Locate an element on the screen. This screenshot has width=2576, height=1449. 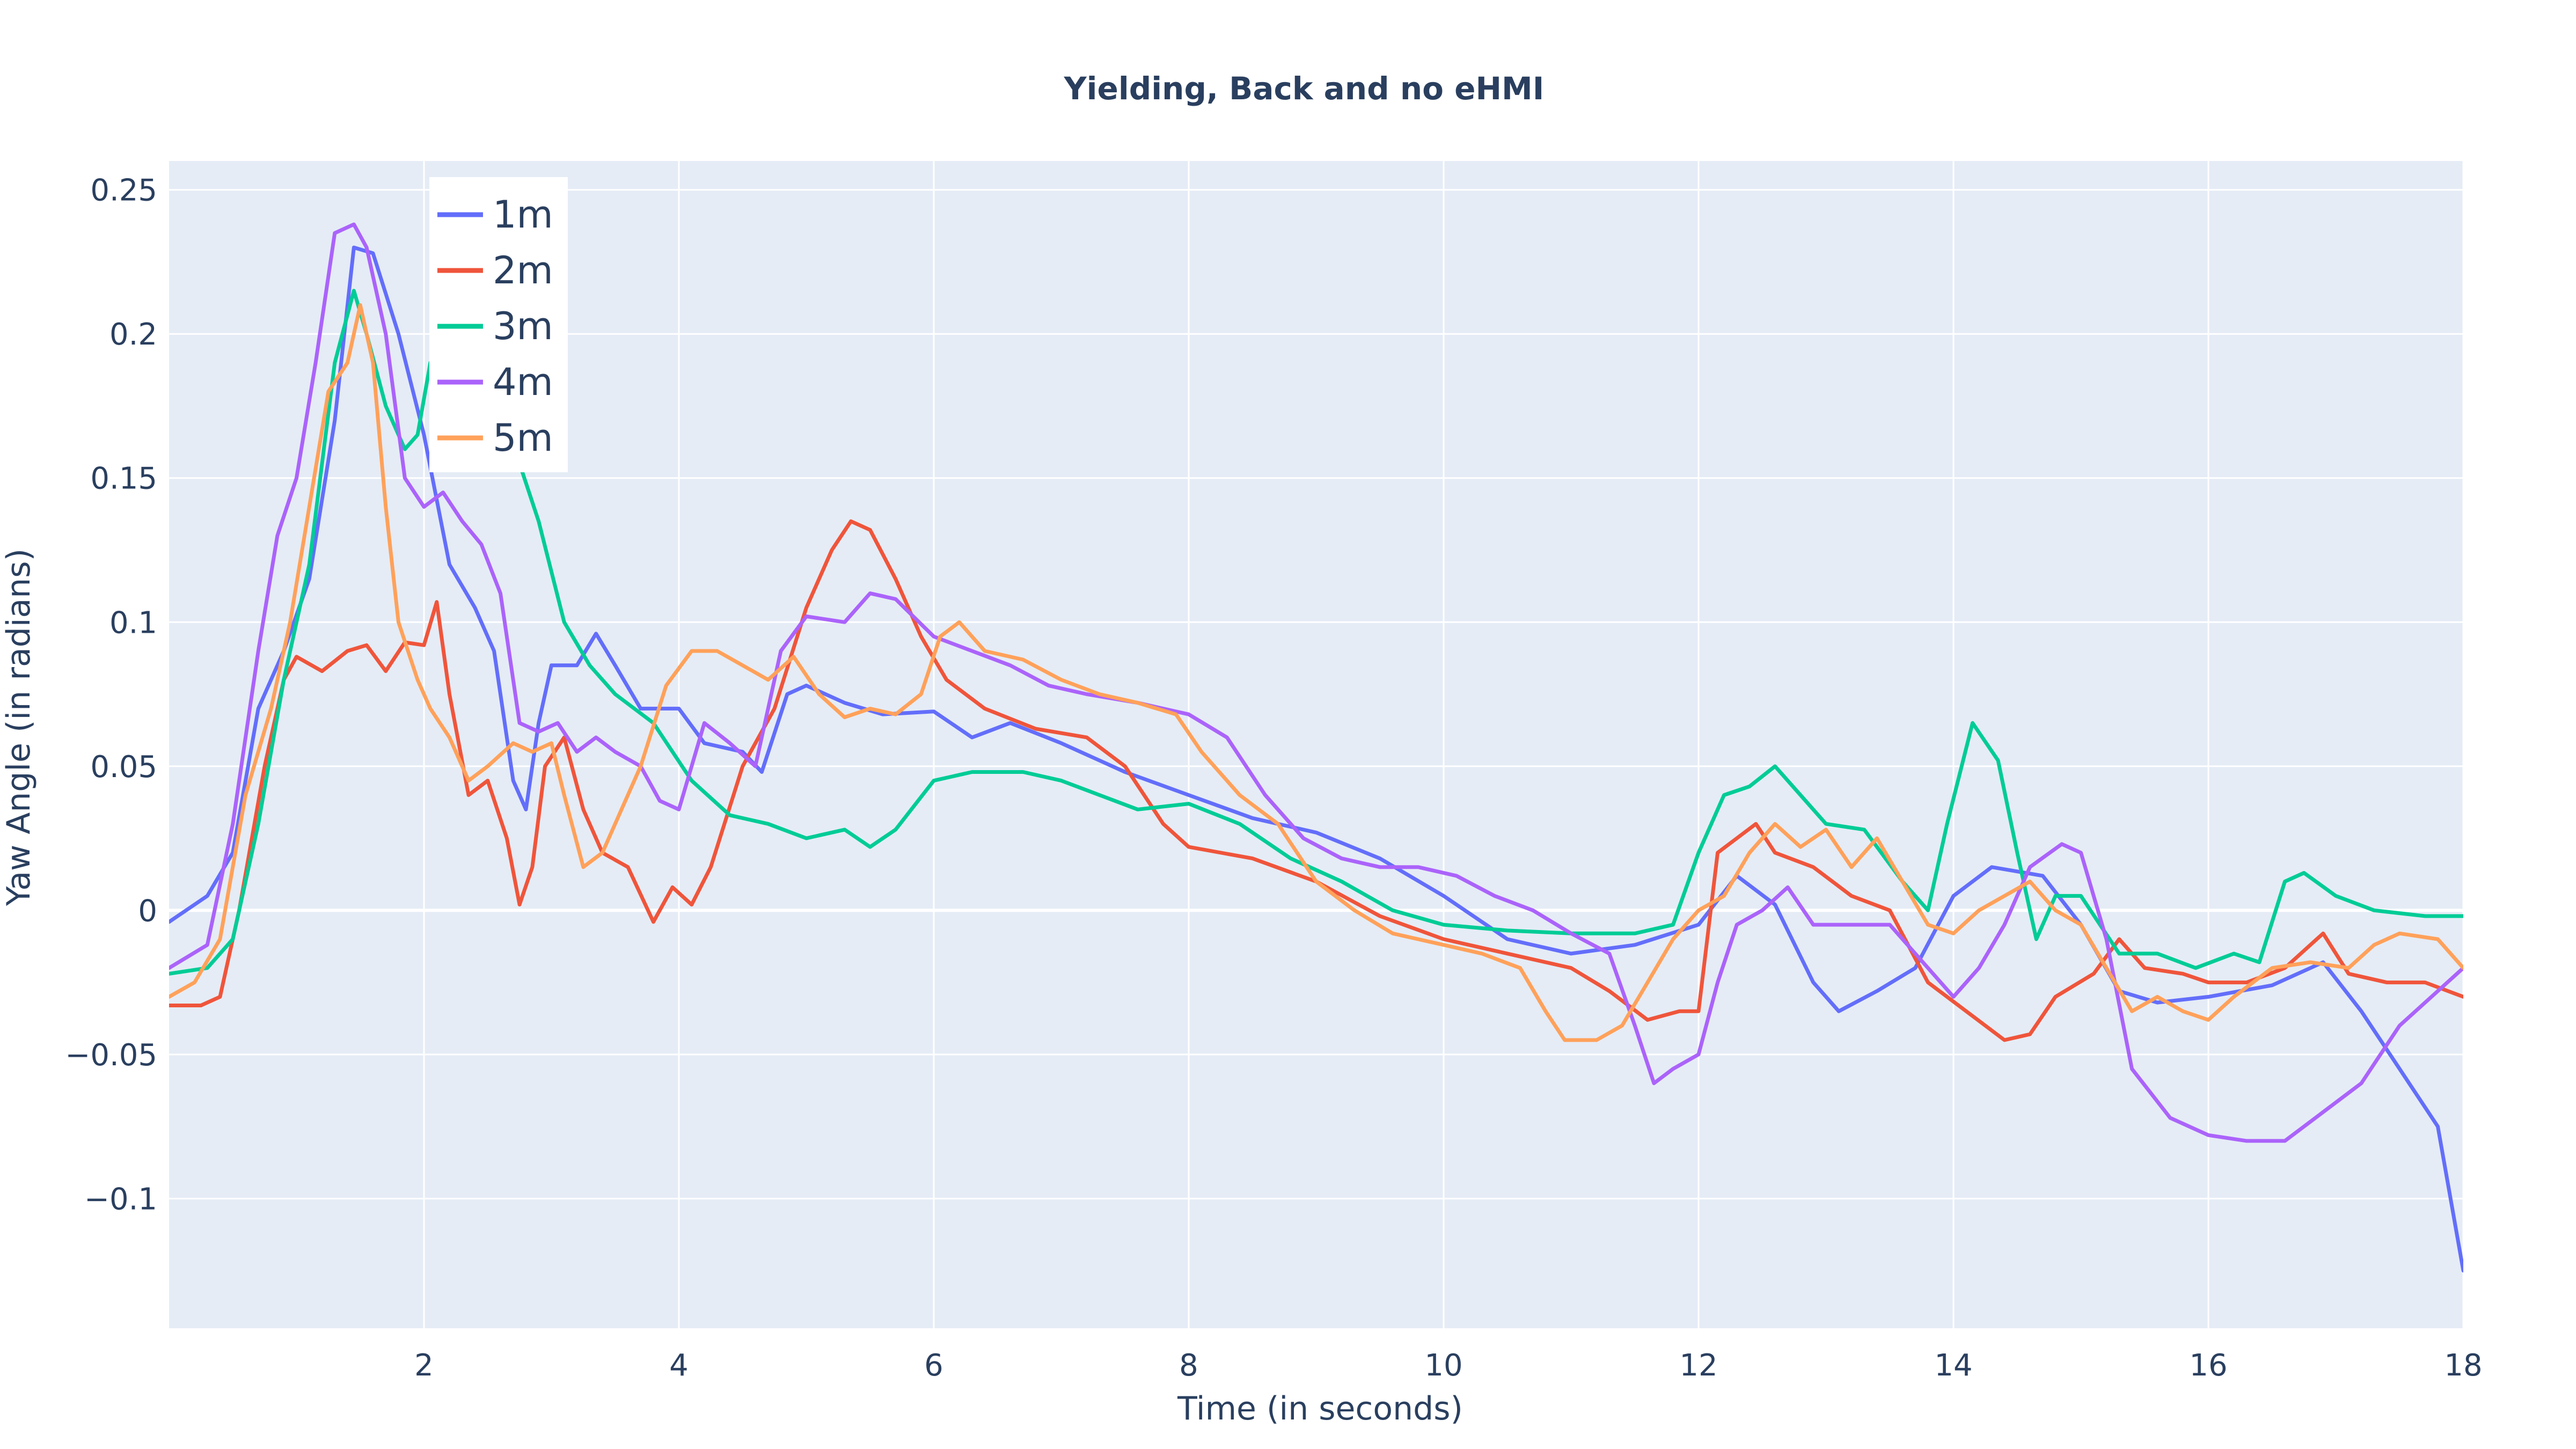
legend-label-4m: 4m is located at coordinates (523, 382).